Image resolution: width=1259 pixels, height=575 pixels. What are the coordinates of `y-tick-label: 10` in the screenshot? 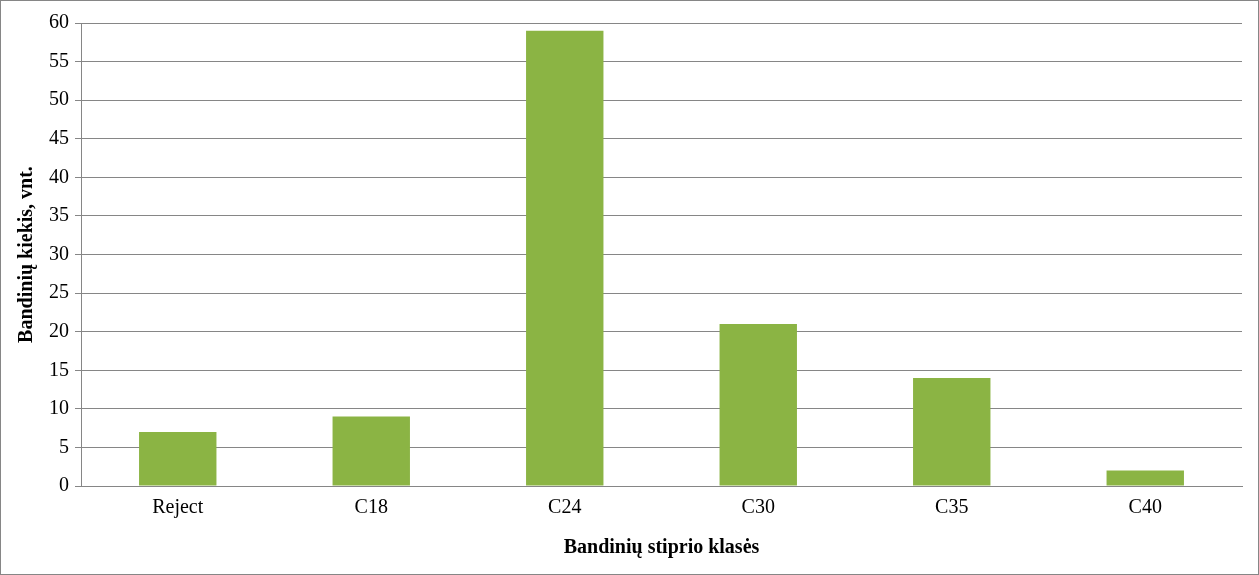 It's located at (59, 407).